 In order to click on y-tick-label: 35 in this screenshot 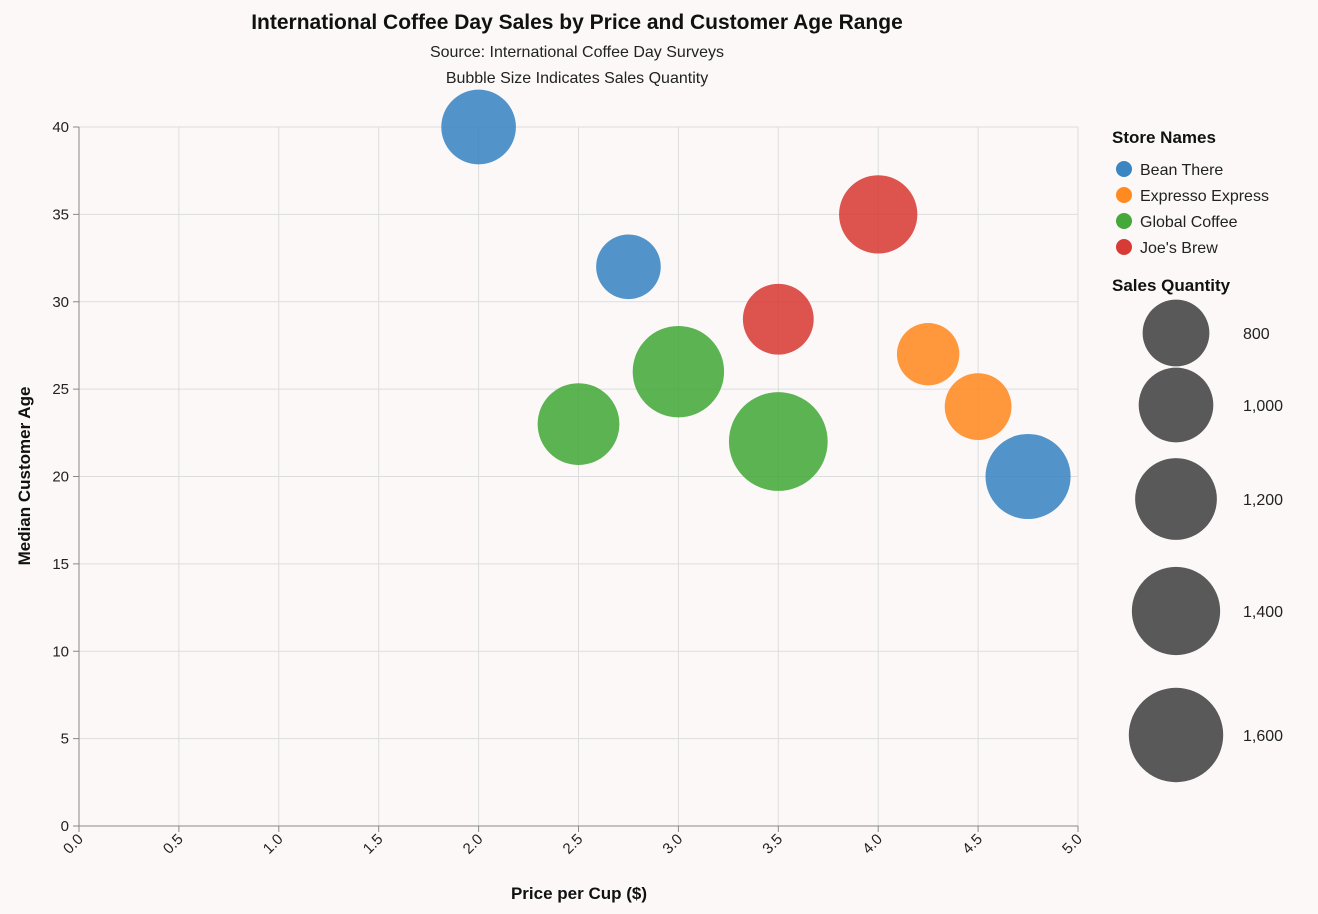, I will do `click(60, 214)`.